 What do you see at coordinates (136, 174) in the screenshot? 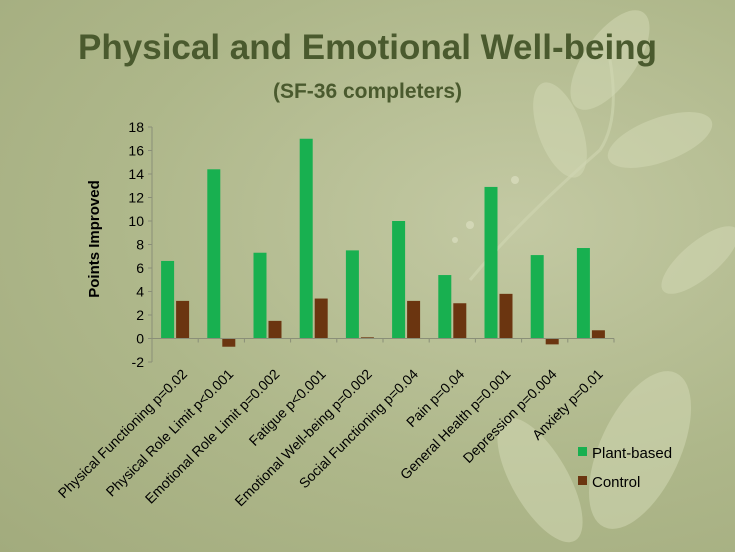
I see `y-tick-label: 14` at bounding box center [136, 174].